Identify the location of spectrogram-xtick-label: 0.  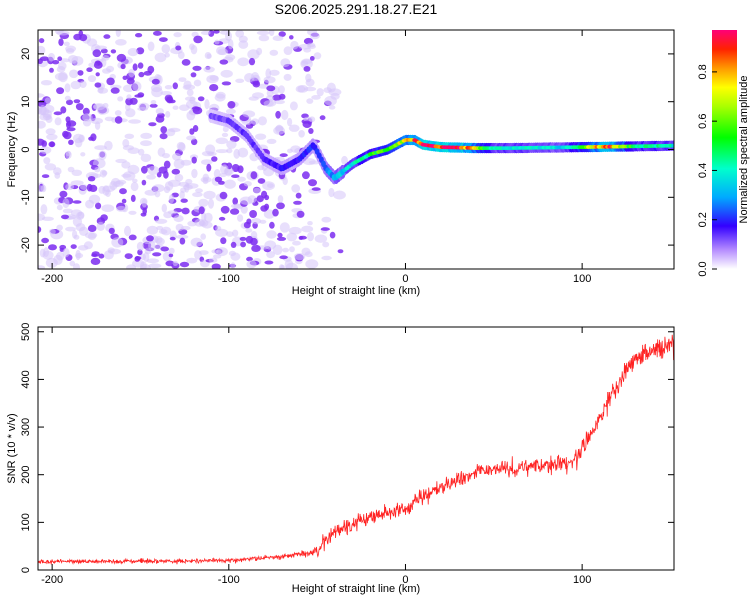
(405, 279).